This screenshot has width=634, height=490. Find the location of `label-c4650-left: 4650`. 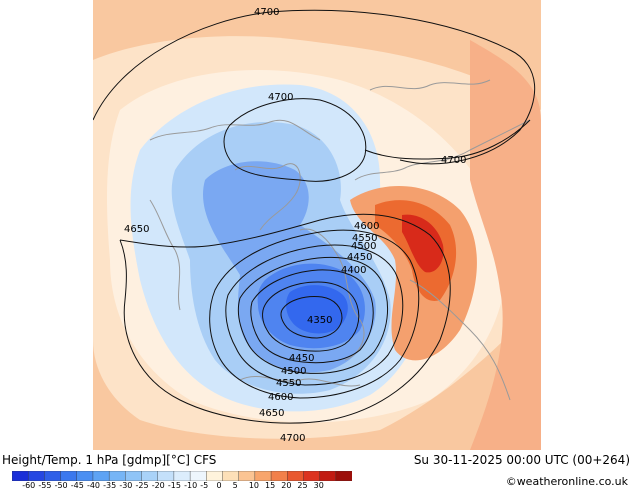

label-c4650-left: 4650 is located at coordinates (136, 229).